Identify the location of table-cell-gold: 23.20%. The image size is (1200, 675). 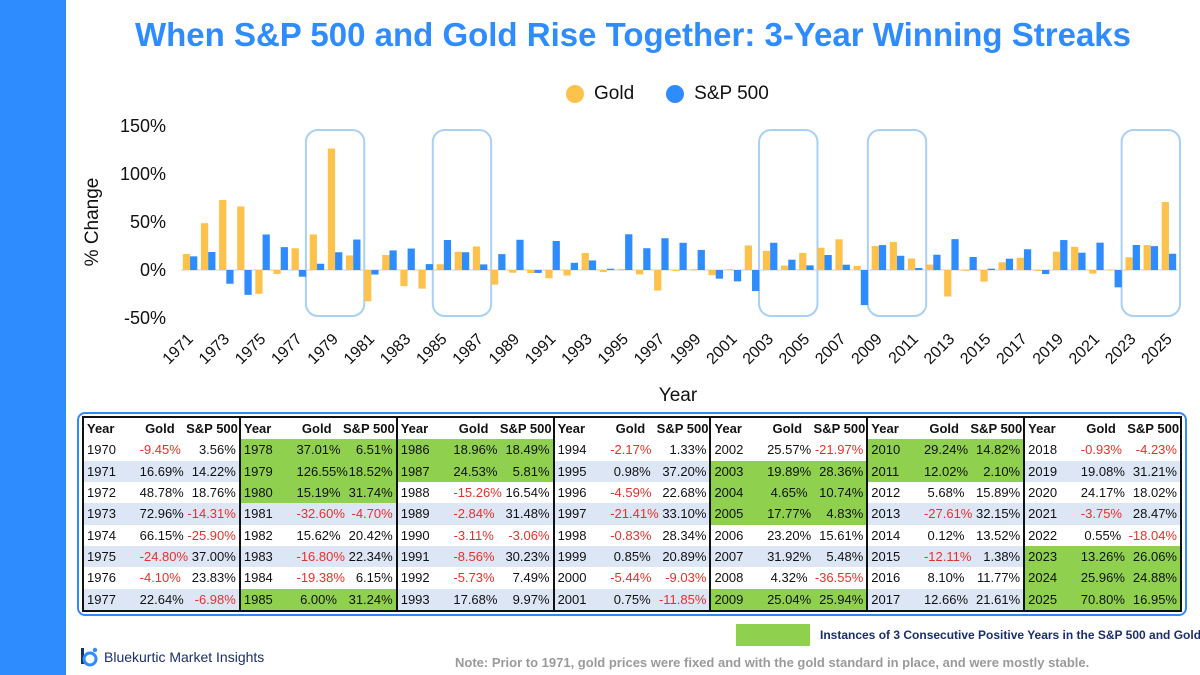
(789, 535).